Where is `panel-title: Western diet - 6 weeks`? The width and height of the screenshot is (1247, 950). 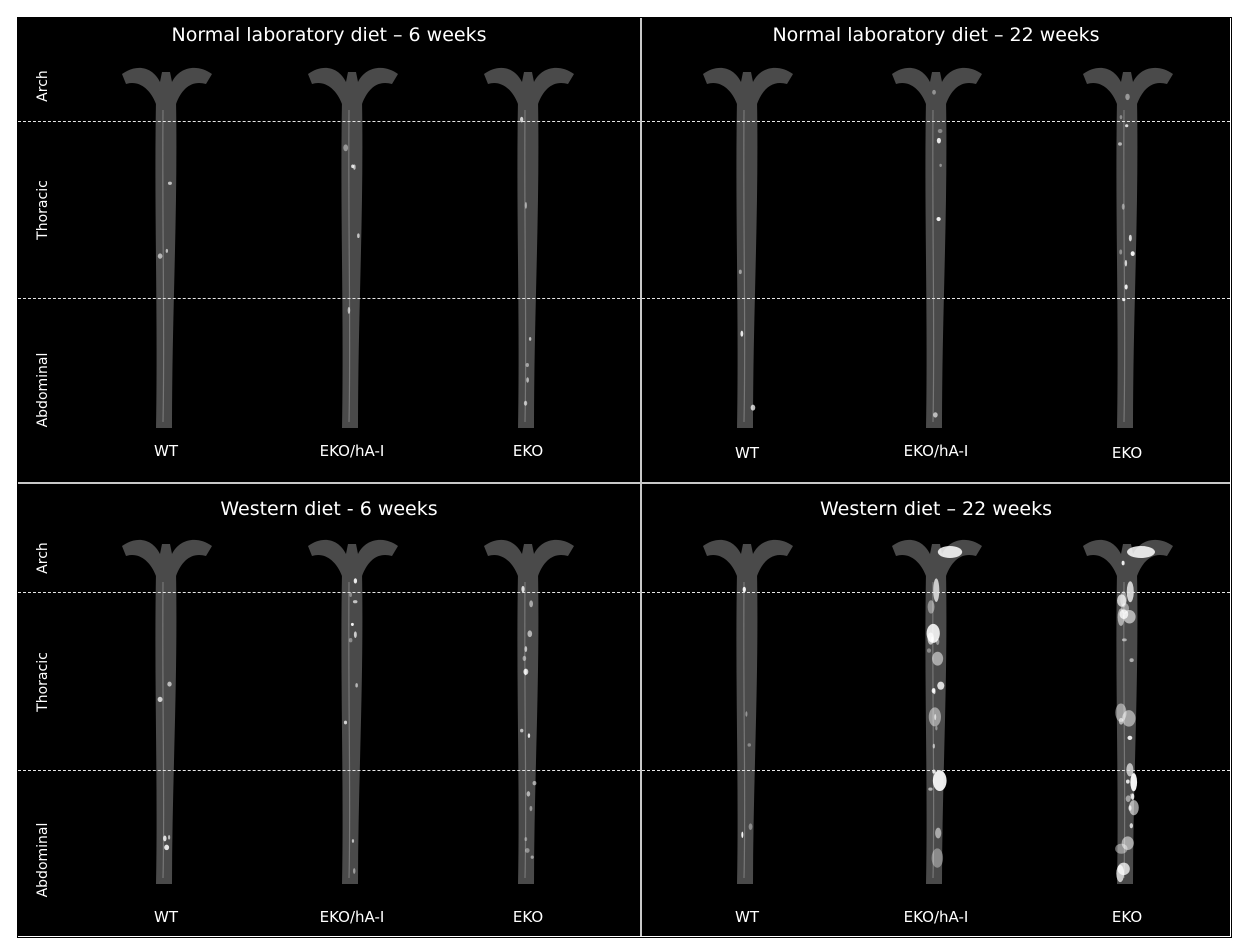 panel-title: Western diet - 6 weeks is located at coordinates (329, 509).